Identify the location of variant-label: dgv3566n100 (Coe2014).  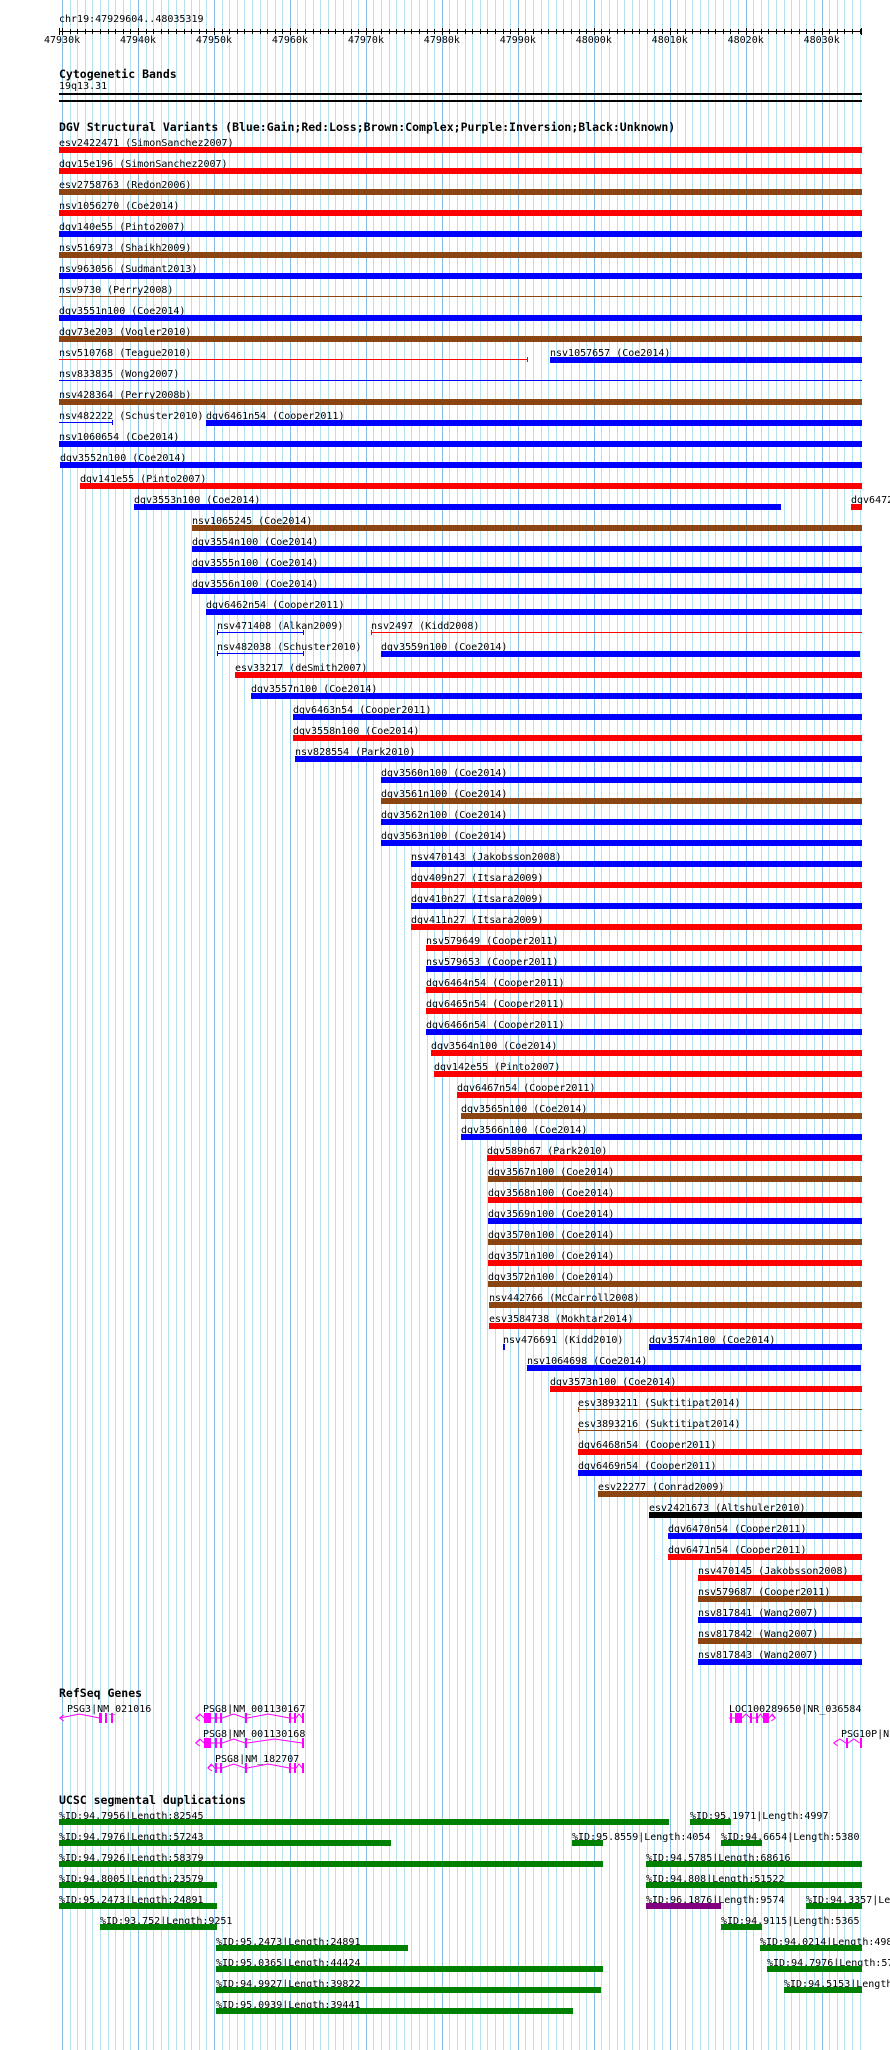
(524, 1130).